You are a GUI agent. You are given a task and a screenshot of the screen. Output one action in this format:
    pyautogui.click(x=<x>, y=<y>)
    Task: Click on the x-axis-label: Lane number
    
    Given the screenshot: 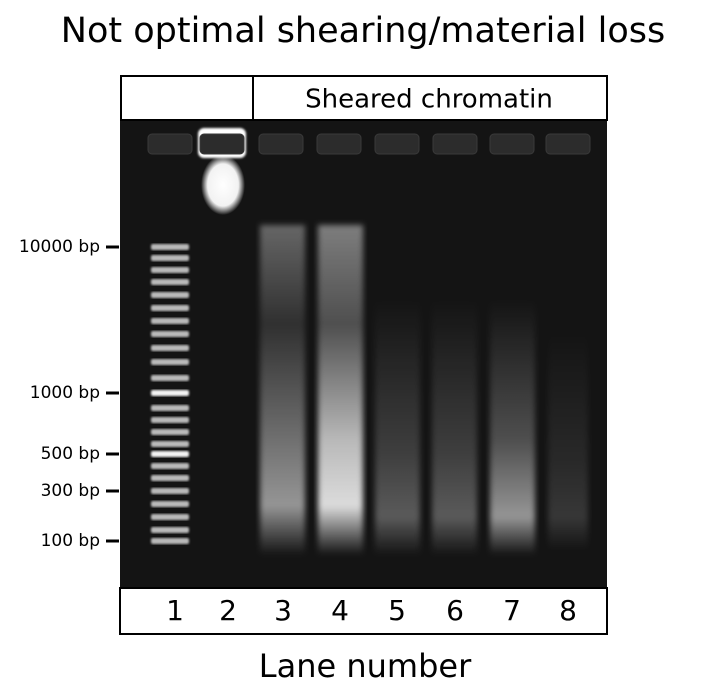 What is the action you would take?
    pyautogui.click(x=365, y=666)
    